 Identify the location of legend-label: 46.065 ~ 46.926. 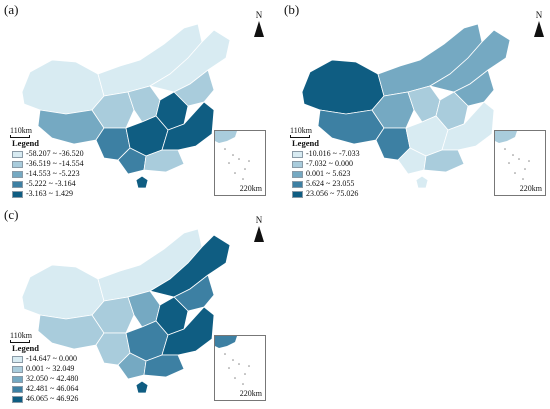
(52, 398).